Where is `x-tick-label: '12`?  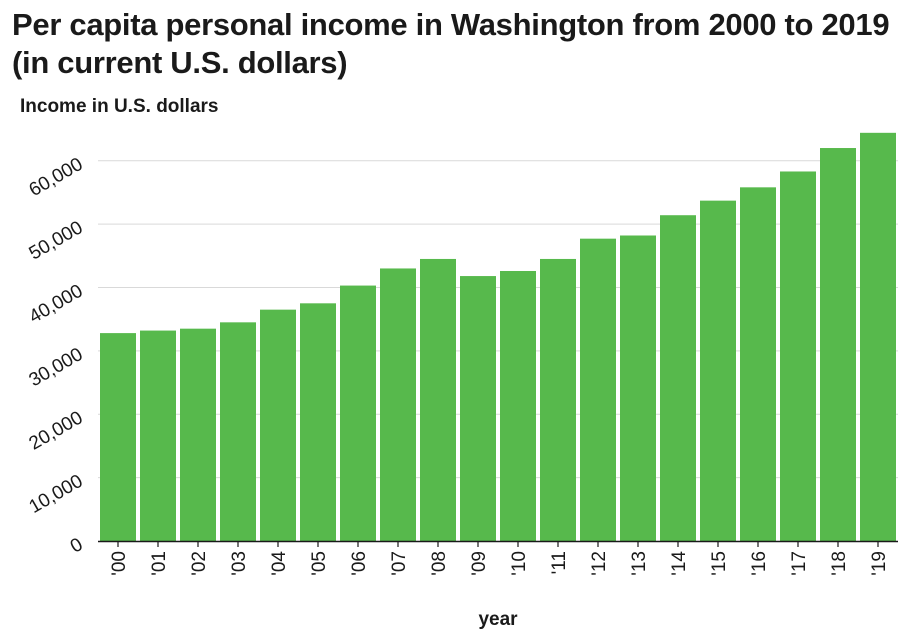 x-tick-label: '12 is located at coordinates (599, 563).